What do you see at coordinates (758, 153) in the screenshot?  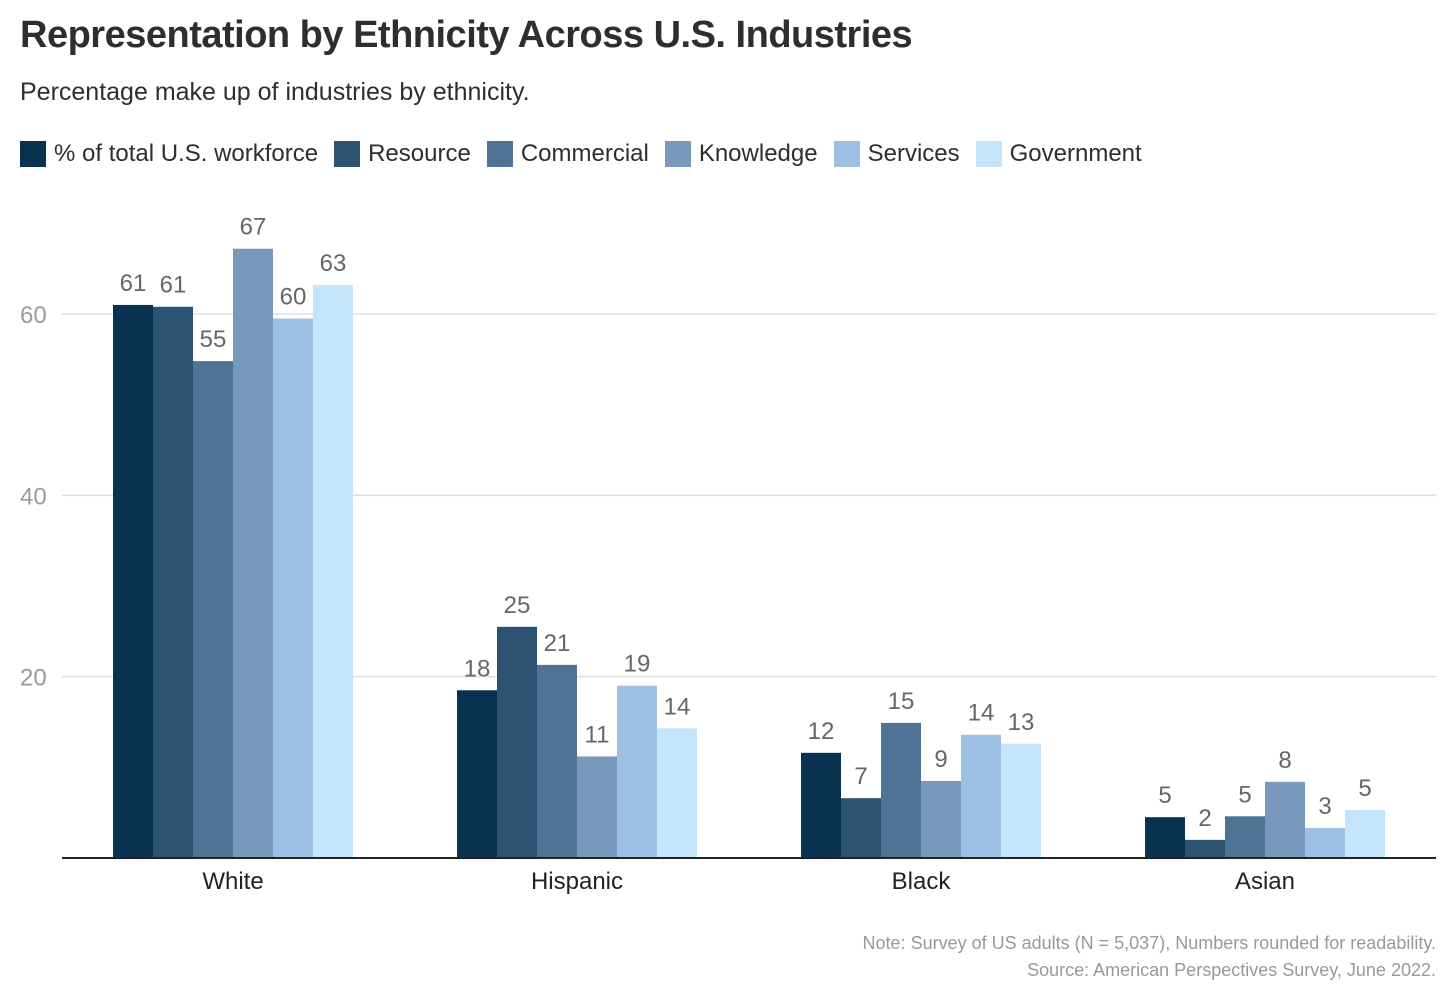 I see `legend-label: Knowledge` at bounding box center [758, 153].